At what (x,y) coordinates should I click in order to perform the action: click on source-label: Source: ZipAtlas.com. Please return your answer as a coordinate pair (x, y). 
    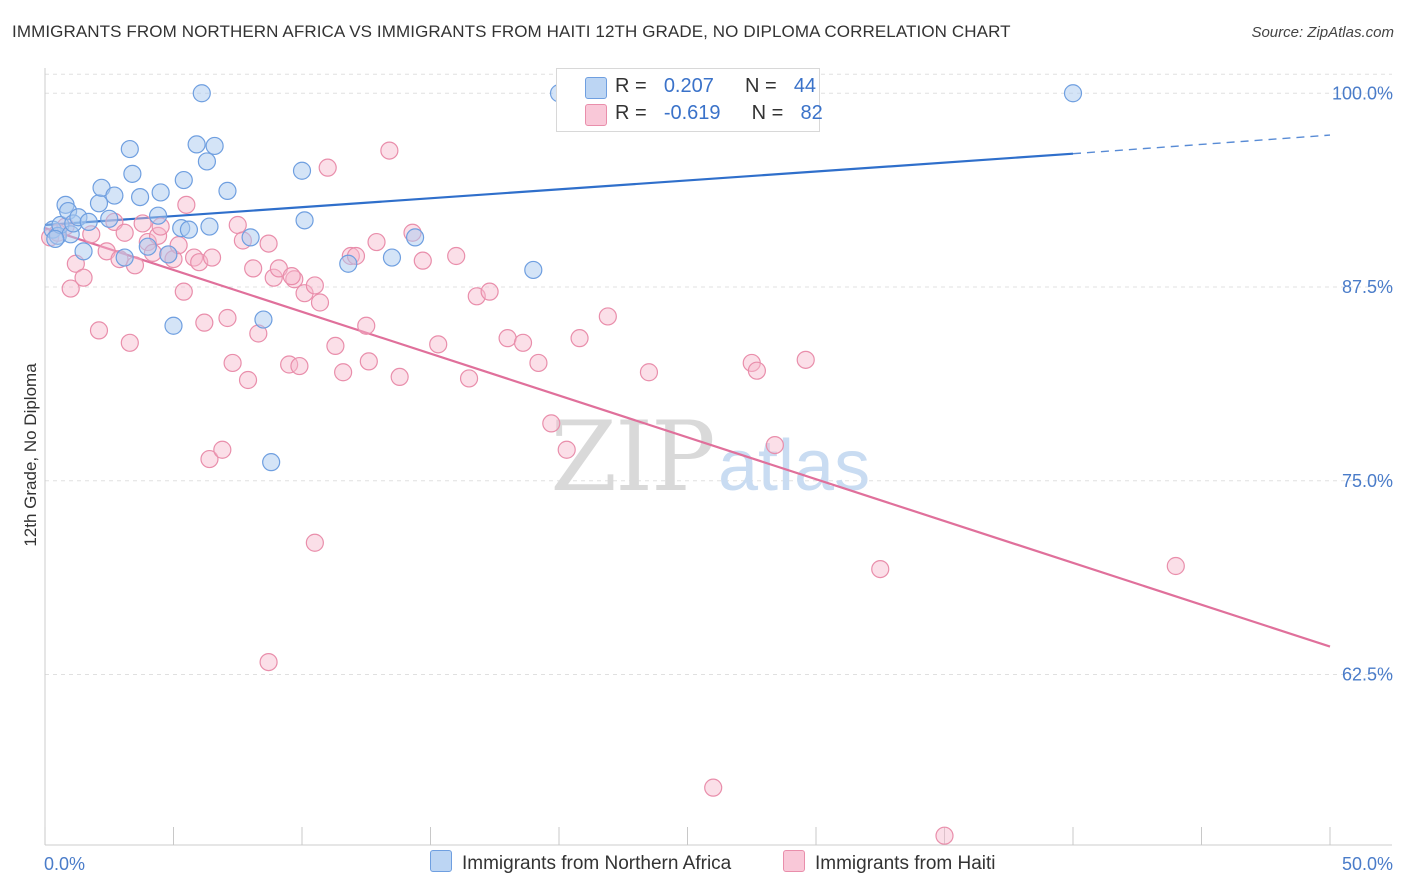
    Looking at the image, I should click on (1322, 32).